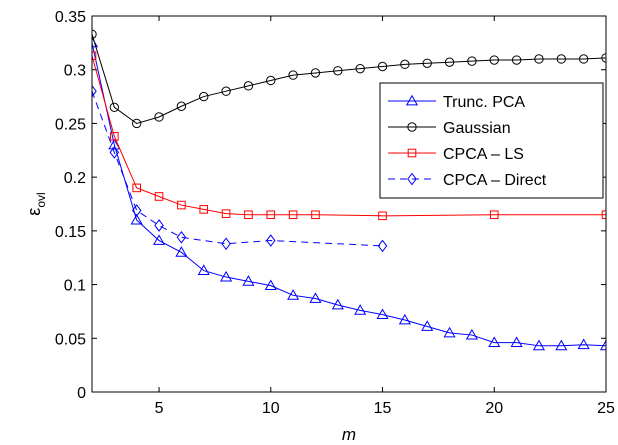  Describe the element at coordinates (477, 128) in the screenshot. I see `legend-label: Gaussian` at that location.